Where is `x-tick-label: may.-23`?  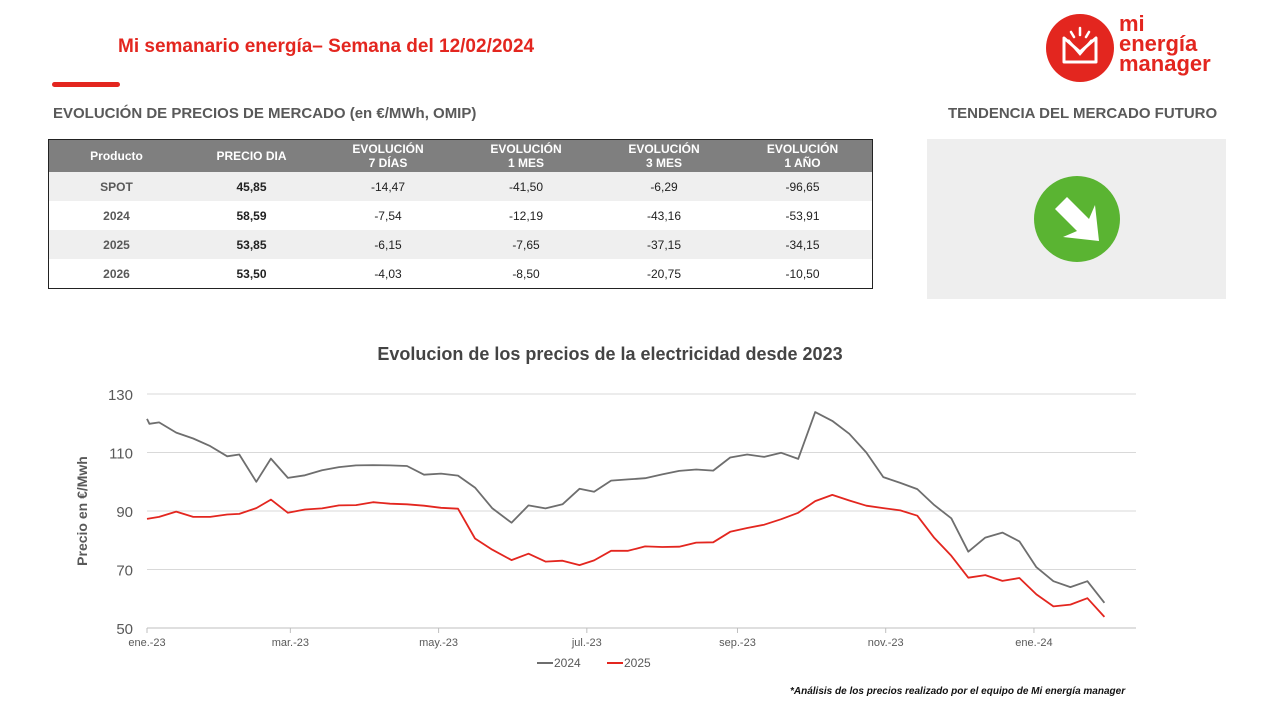
x-tick-label: may.-23 is located at coordinates (438, 643).